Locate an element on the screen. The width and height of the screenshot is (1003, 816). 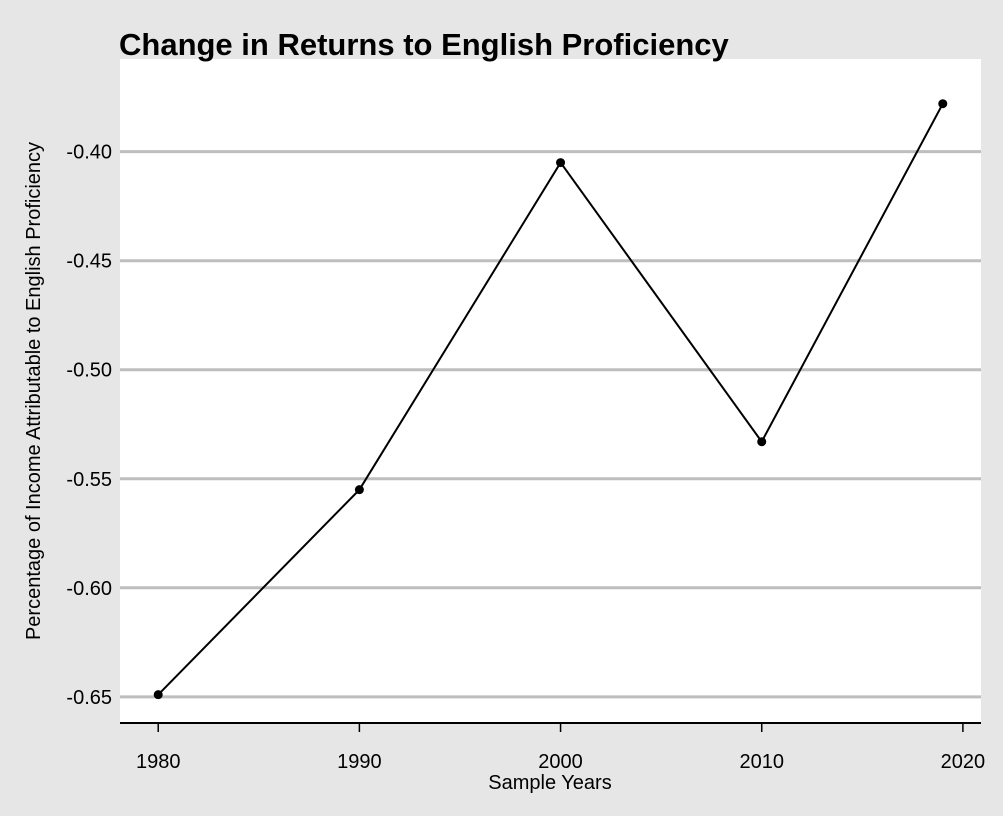
x-axis-title: Sample Years is located at coordinates (549, 783).